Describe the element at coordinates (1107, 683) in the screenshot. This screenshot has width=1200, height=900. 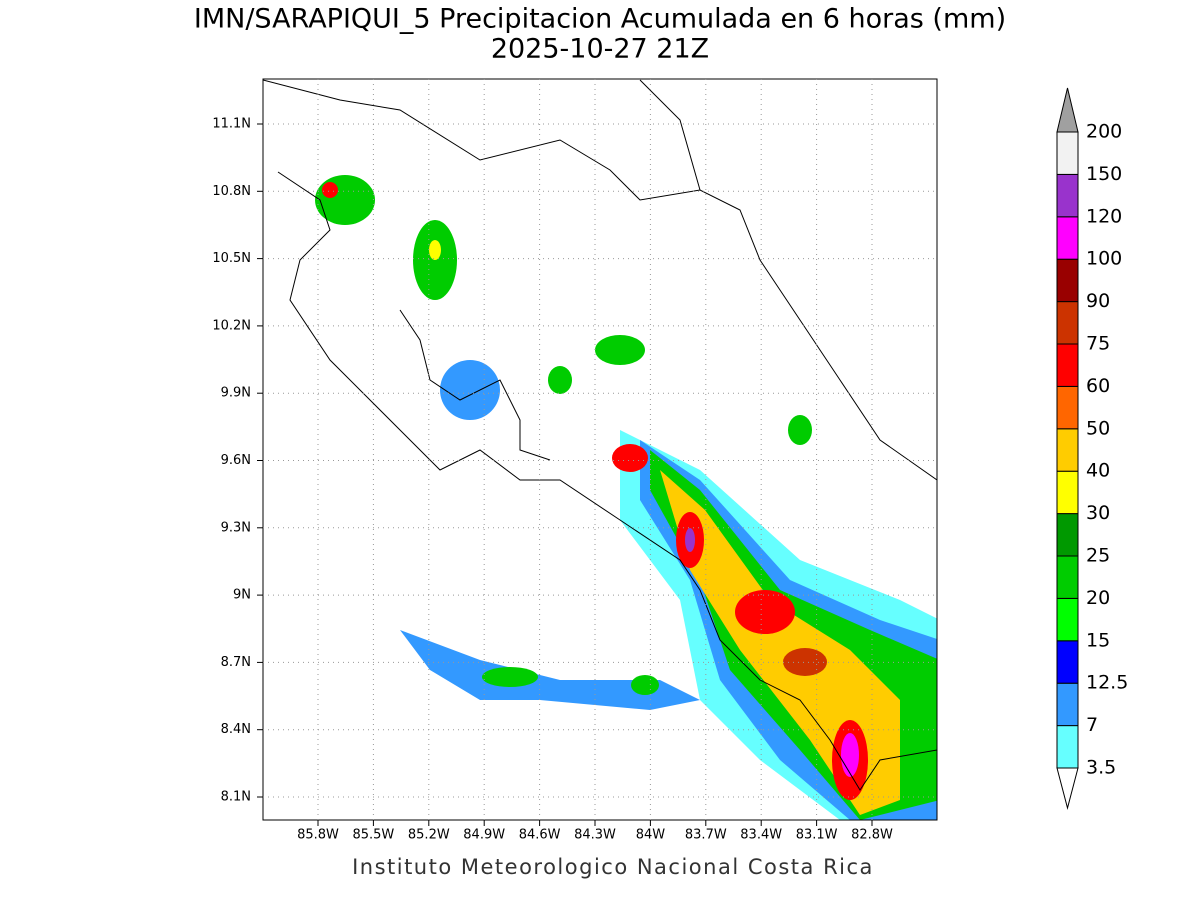
I see `colorbar-label: 12.5` at that location.